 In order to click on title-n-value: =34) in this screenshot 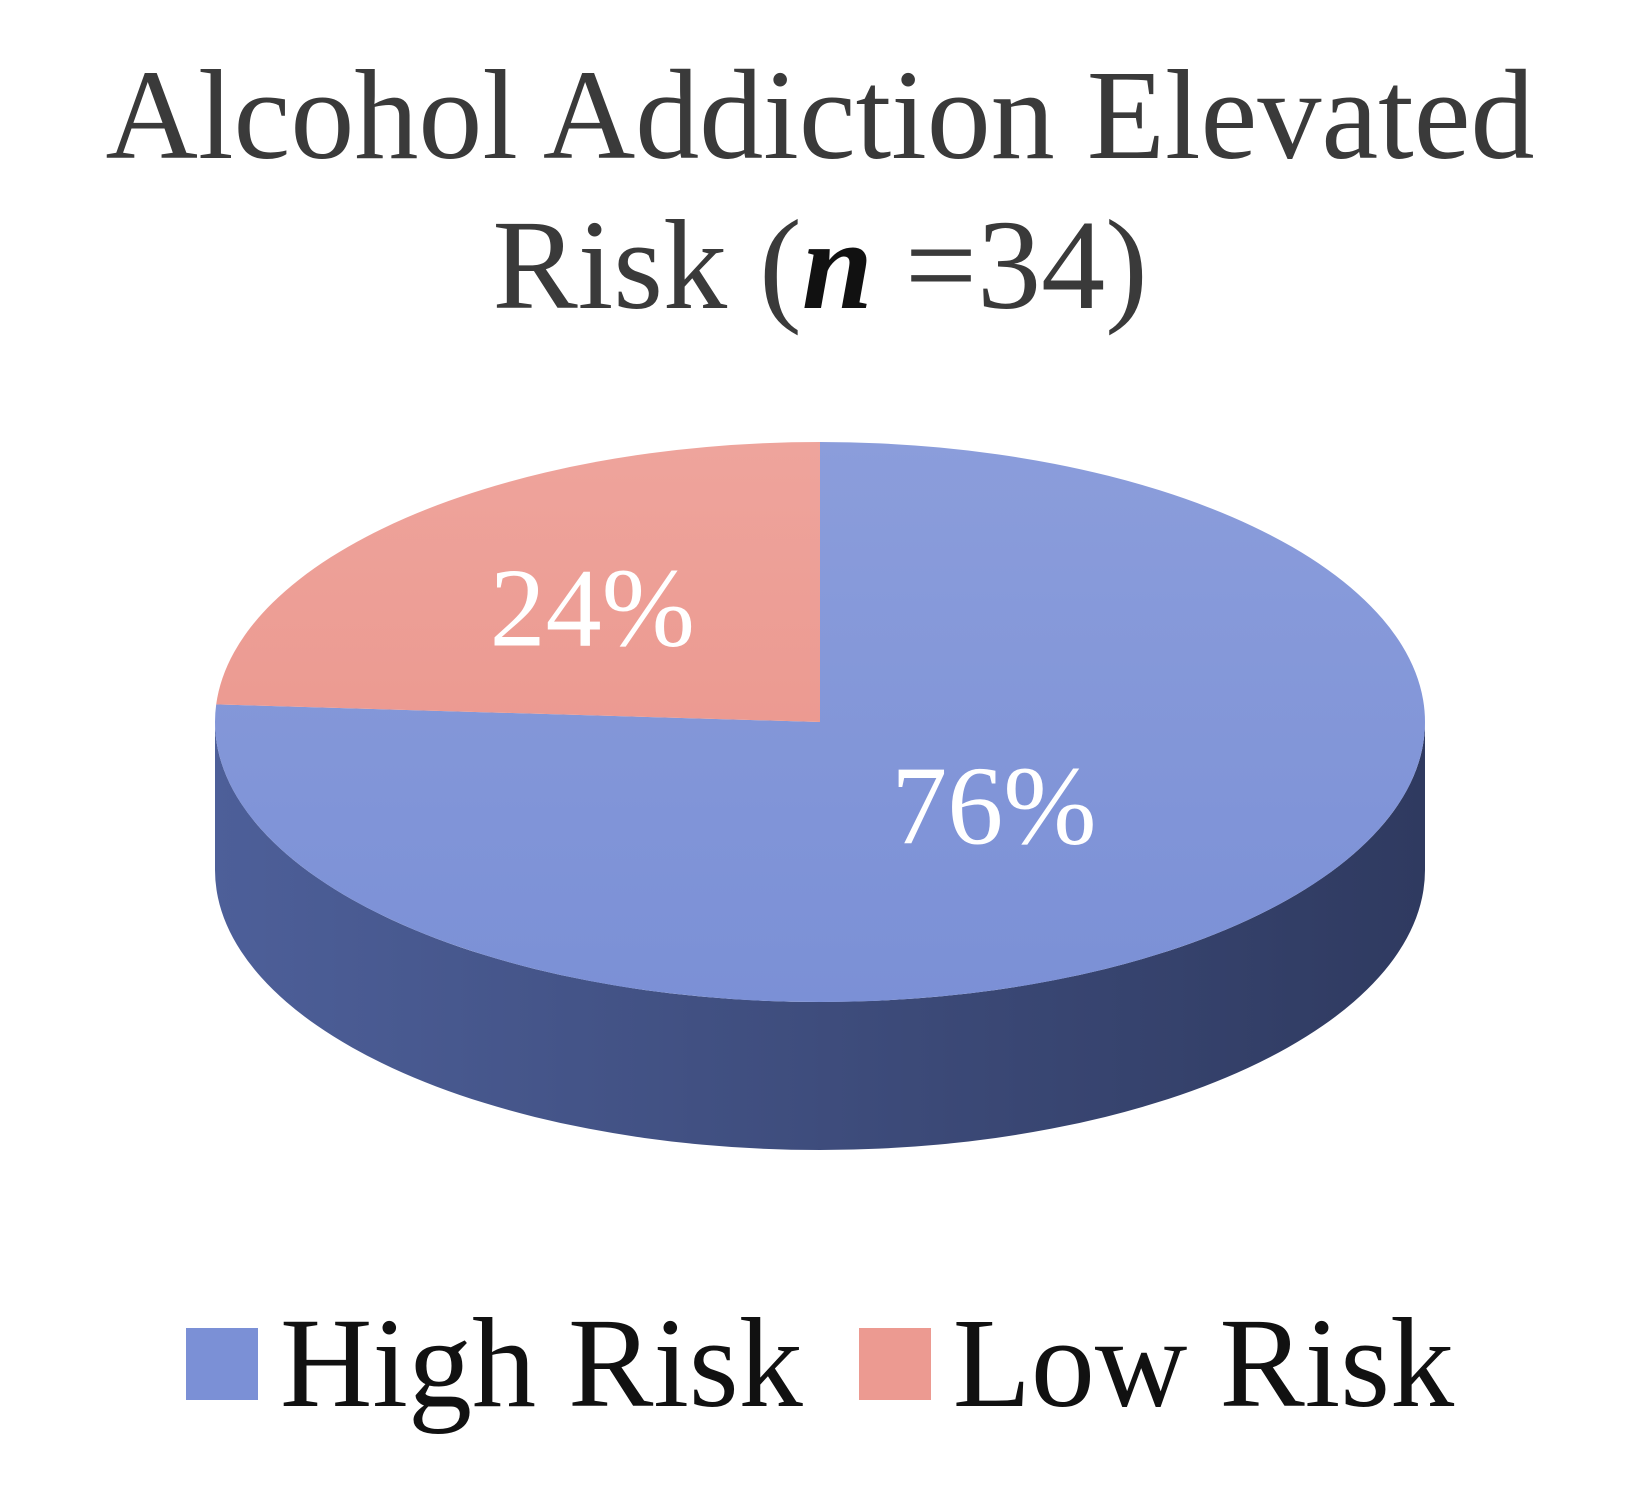, I will do `click(1010, 265)`.